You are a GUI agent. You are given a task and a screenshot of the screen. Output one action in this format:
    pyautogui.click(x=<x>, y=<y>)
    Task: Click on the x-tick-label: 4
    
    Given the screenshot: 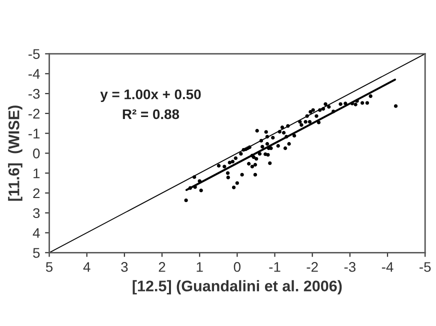 What is the action you would take?
    pyautogui.click(x=86, y=267)
    